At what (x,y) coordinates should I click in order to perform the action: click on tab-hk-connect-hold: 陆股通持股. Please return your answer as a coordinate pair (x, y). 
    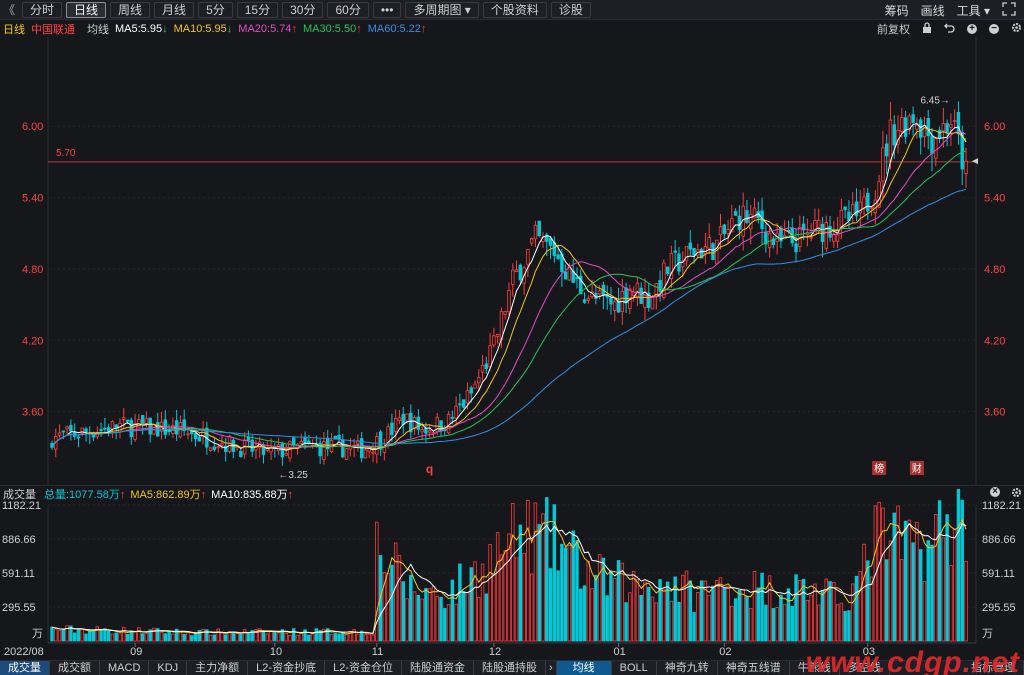
    Looking at the image, I should click on (510, 667).